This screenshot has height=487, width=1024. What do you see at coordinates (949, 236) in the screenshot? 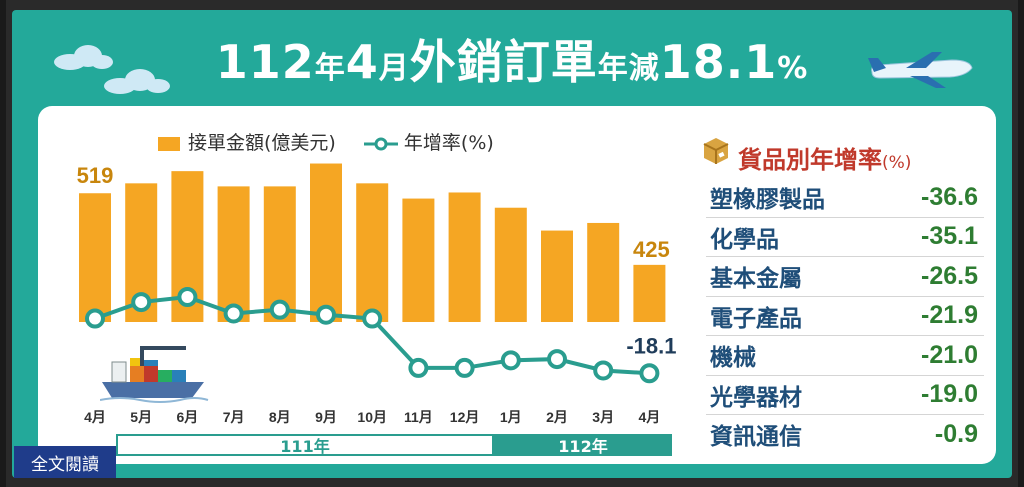
I see `category-value: -35.1` at bounding box center [949, 236].